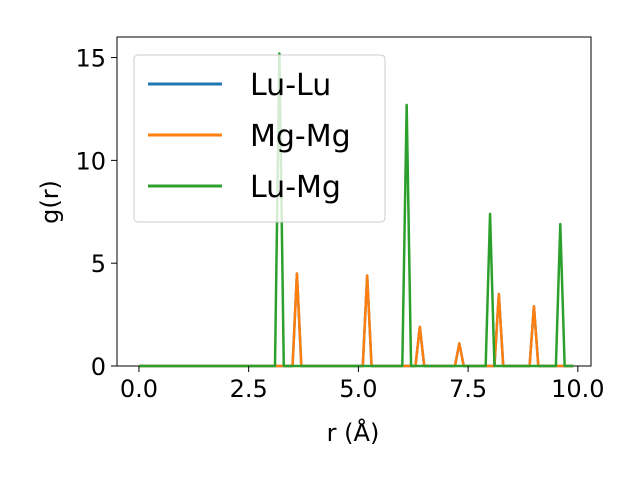  I want to click on x-tick-label: 7.5, so click(468, 389).